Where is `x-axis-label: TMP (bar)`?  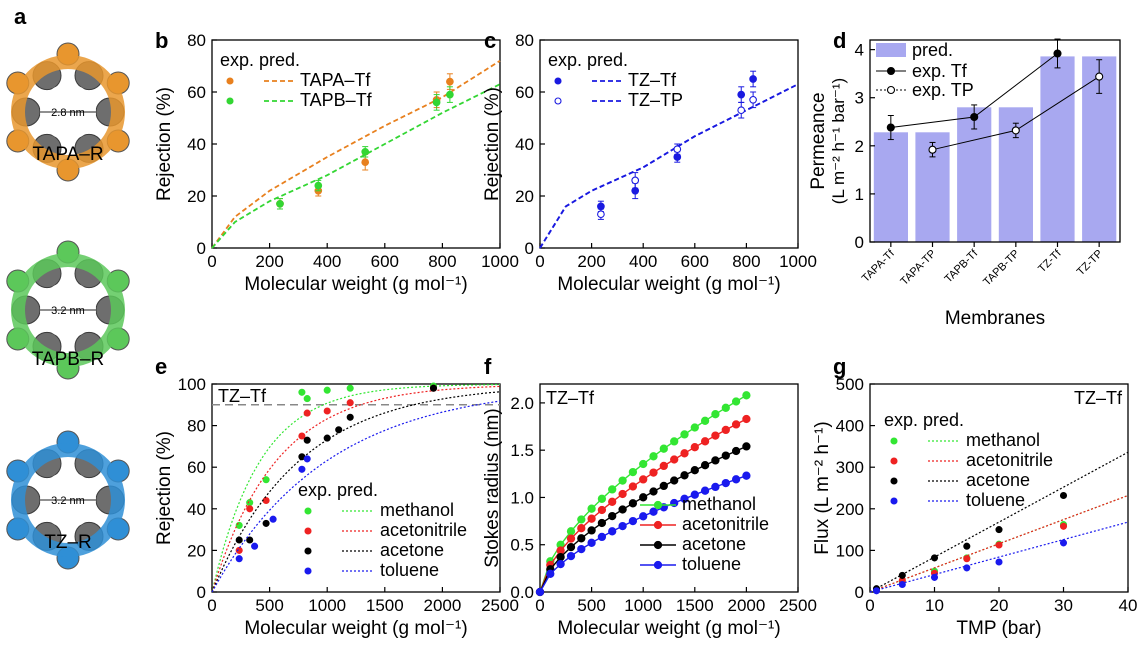 x-axis-label: TMP (bar) is located at coordinates (998, 628).